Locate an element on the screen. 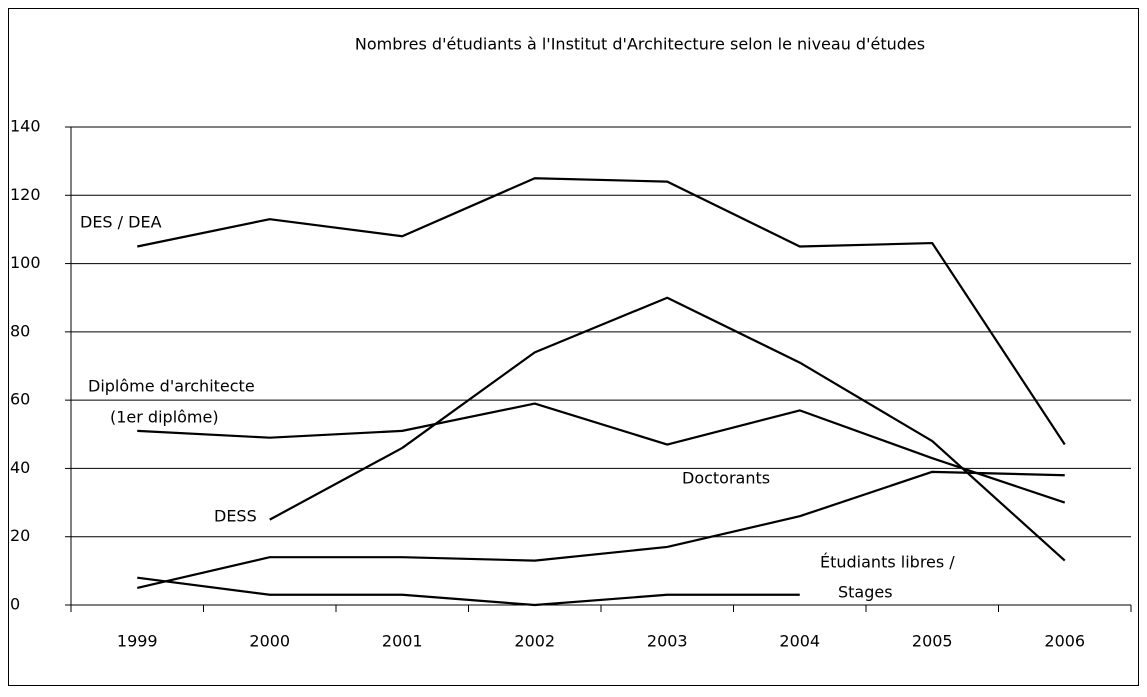 The height and width of the screenshot is (697, 1147). annotation: Étudiants libres / is located at coordinates (887, 562).